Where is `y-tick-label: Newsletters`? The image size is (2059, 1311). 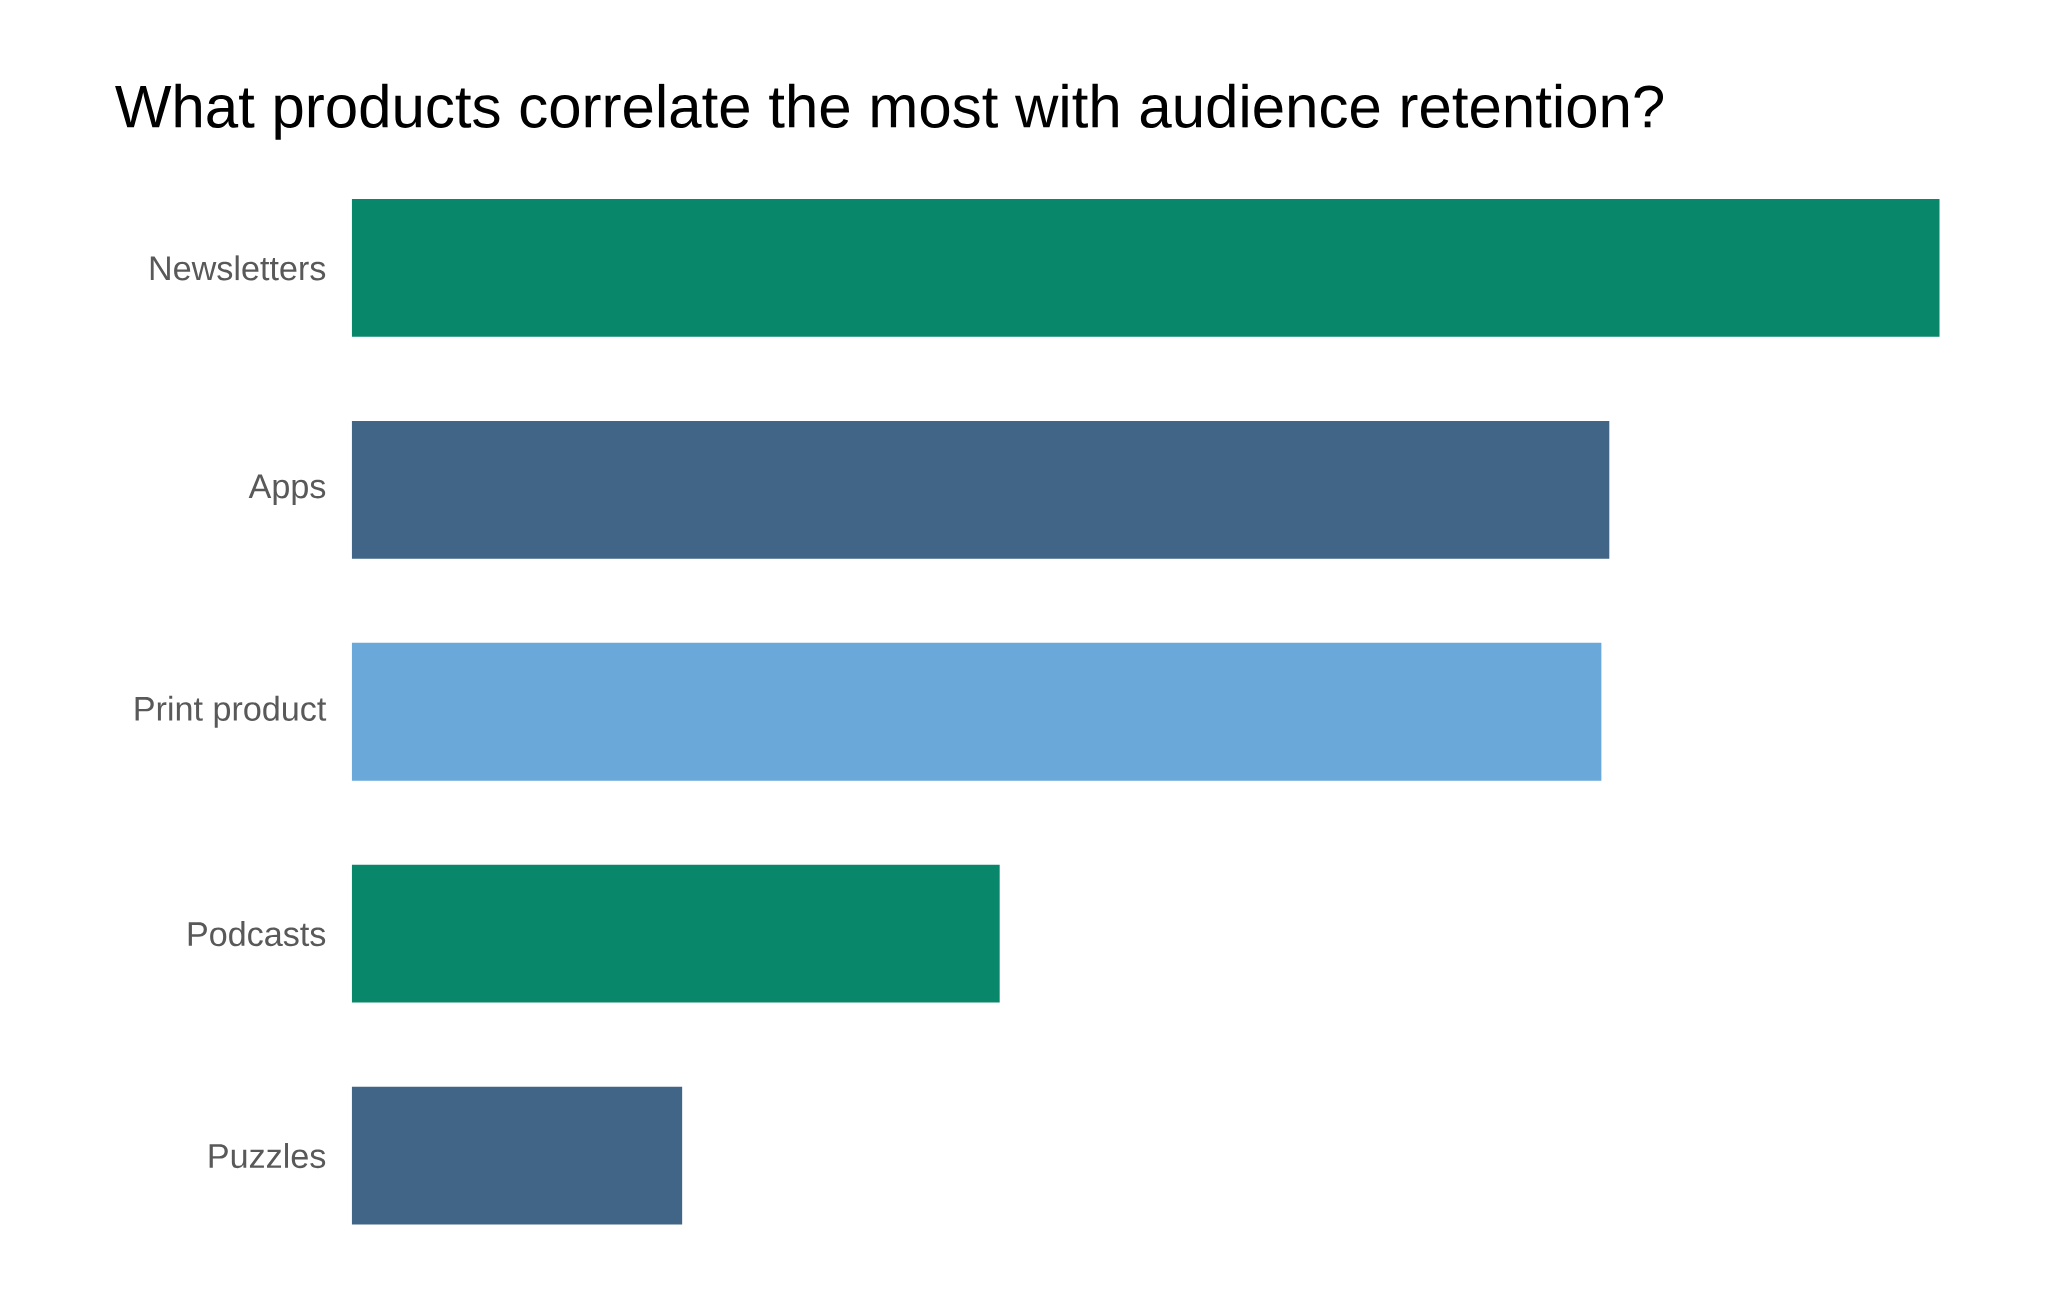 y-tick-label: Newsletters is located at coordinates (238, 268).